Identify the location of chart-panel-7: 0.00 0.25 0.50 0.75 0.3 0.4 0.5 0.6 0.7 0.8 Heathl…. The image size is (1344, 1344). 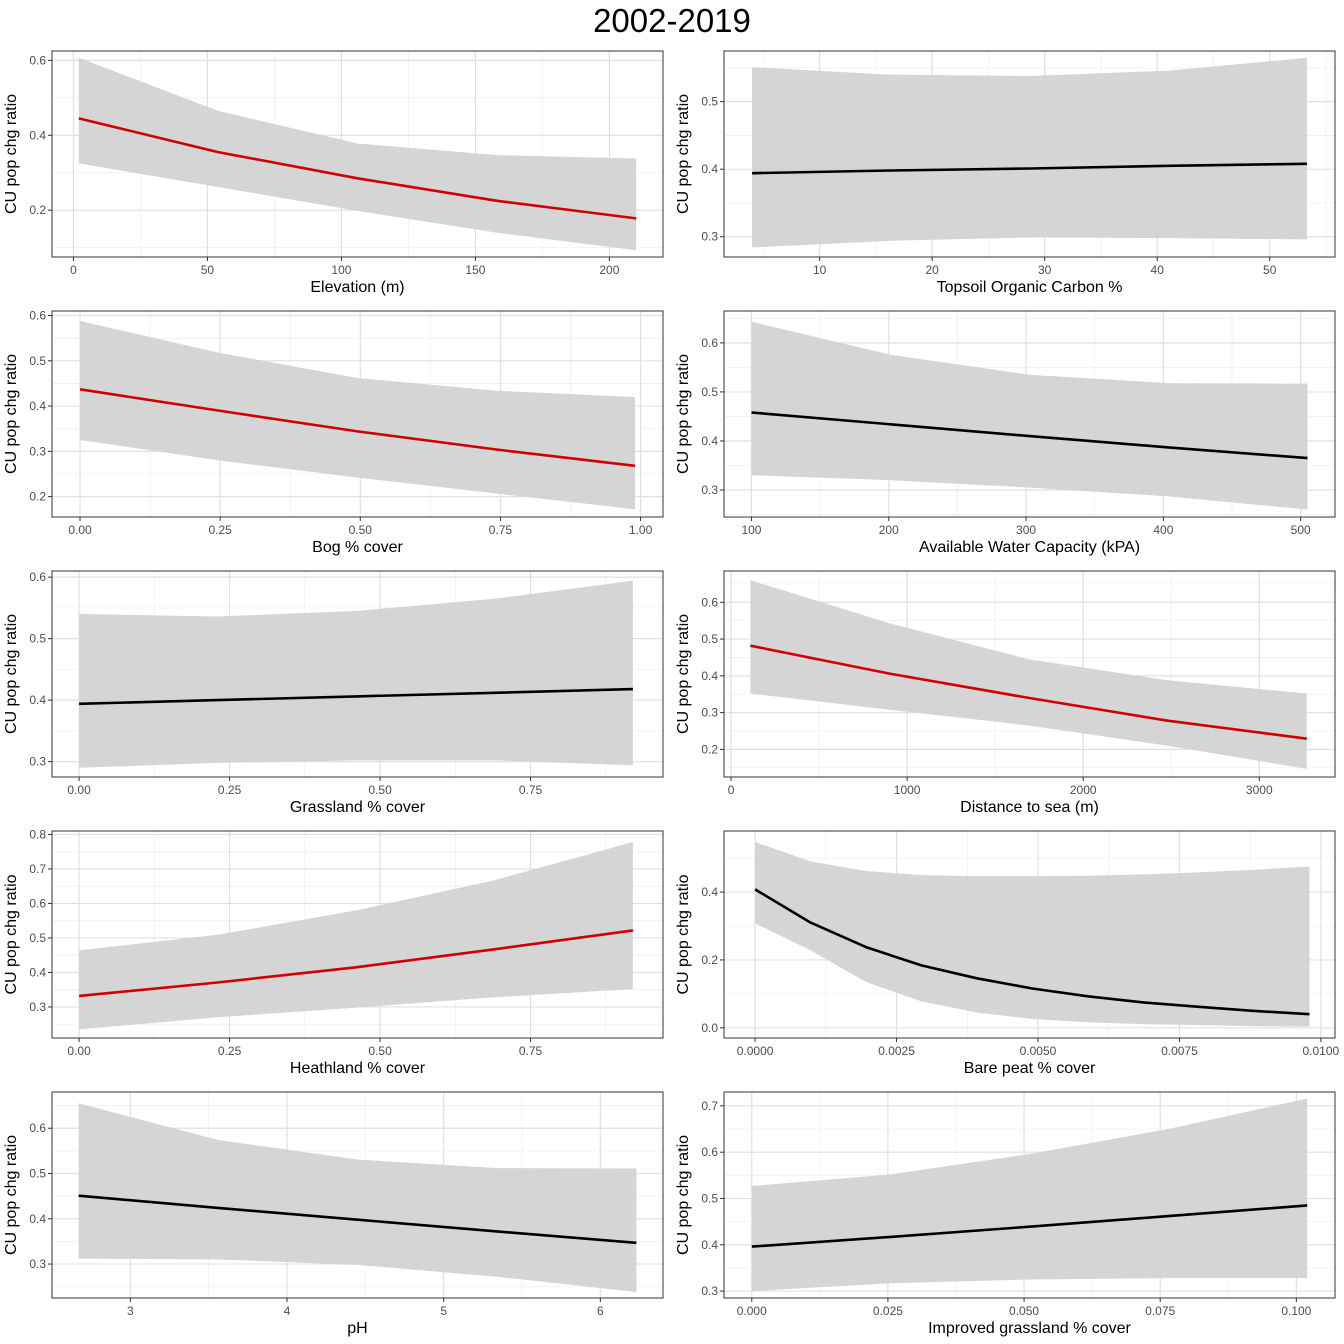
(333, 952).